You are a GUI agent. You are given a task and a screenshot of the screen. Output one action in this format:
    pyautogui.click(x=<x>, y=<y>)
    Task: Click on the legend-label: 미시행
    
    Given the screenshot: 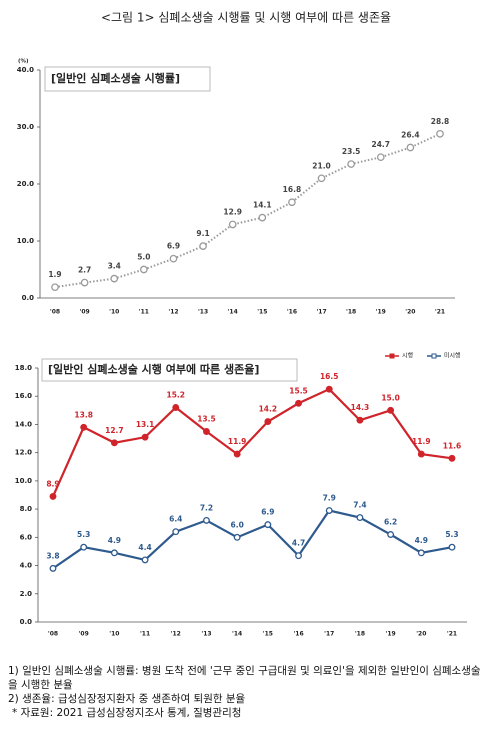 What is the action you would take?
    pyautogui.click(x=452, y=356)
    